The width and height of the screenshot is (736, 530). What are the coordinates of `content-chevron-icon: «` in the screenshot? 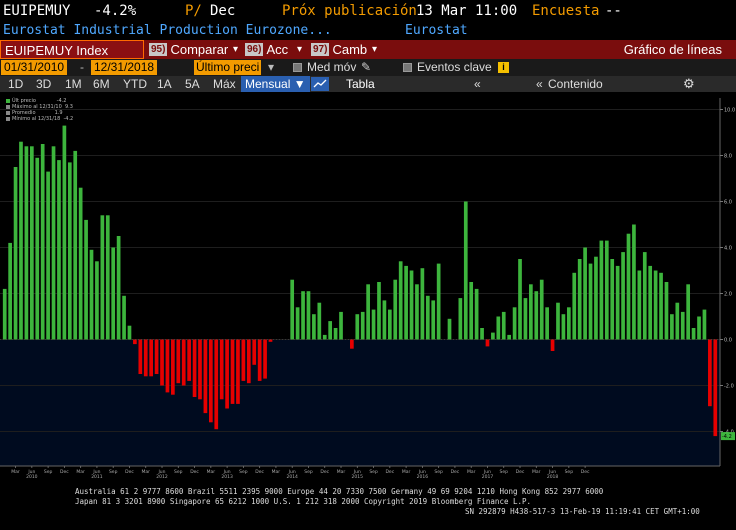 It's located at (539, 84).